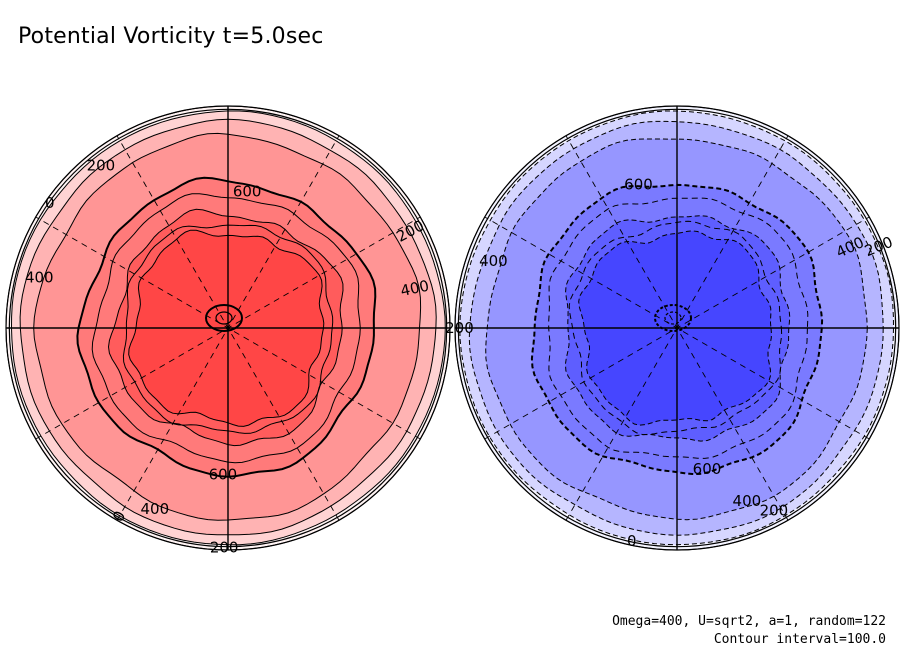 This screenshot has width=904, height=654. What do you see at coordinates (171, 36) in the screenshot?
I see `plot-title: Potential Vorticity t=5.0sec` at bounding box center [171, 36].